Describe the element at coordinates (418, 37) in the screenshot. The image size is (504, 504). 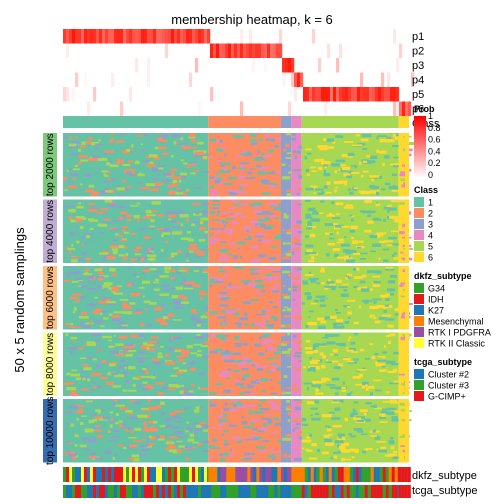
I see `top-row-label: p1` at that location.